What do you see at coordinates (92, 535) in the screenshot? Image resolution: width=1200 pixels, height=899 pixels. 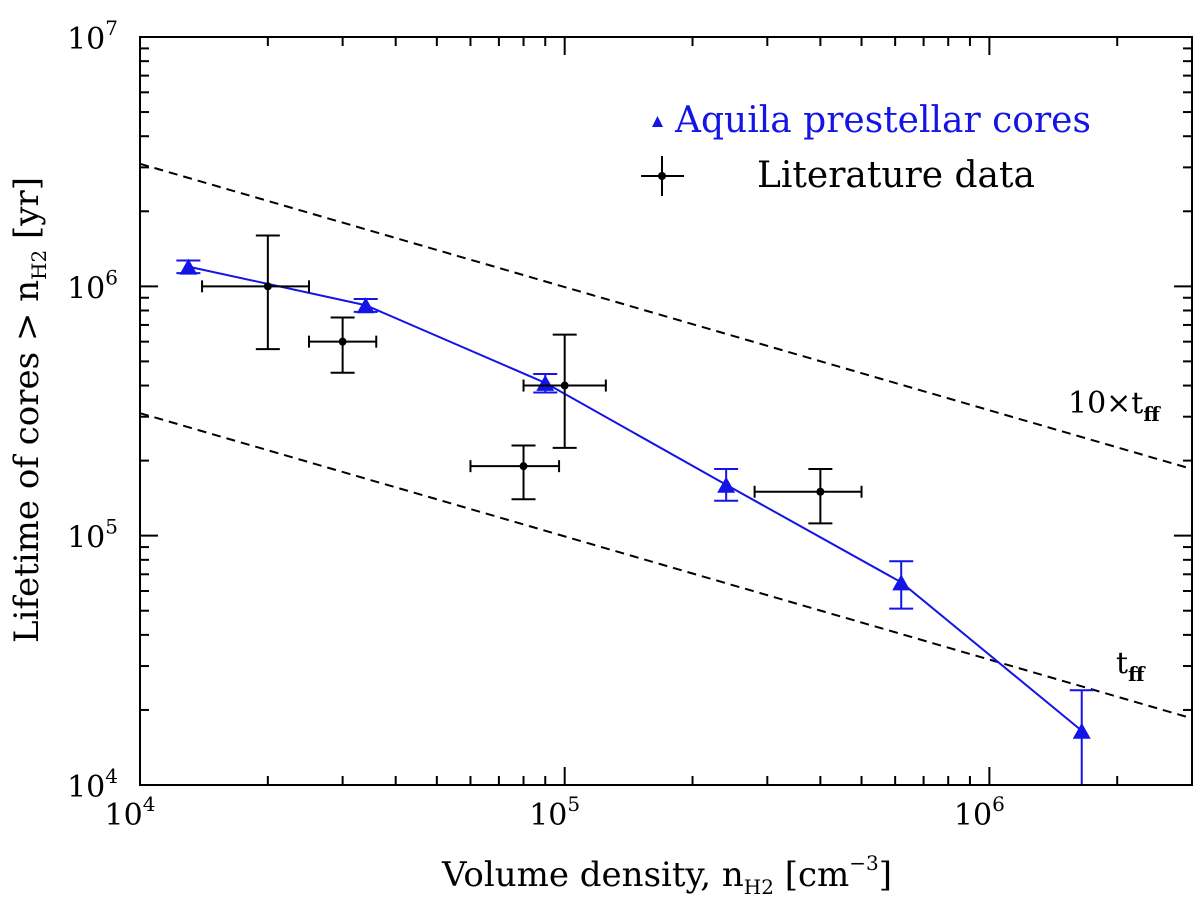 I see `y-tick-label: 10⁵` at bounding box center [92, 535].